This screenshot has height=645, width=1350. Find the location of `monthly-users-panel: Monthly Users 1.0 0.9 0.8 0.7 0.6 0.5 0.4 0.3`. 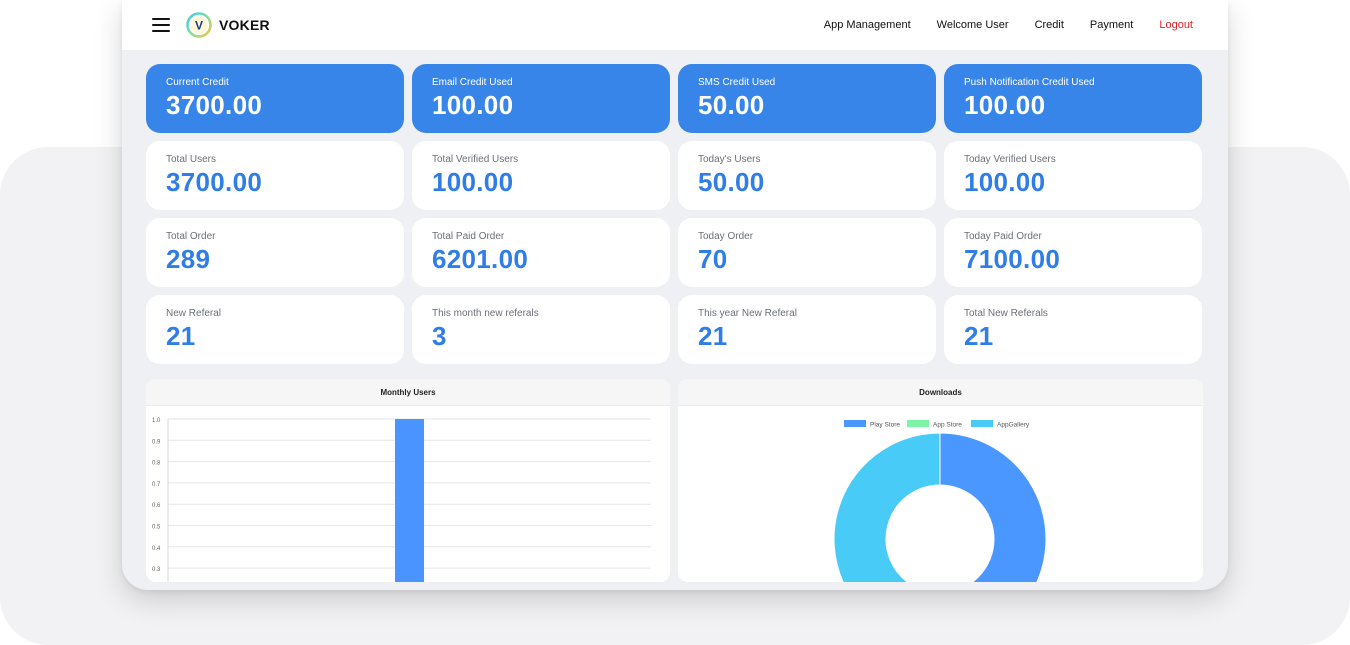

monthly-users-panel: Monthly Users 1.0 0.9 0.8 0.7 0.6 0.5 0.4 0.3 is located at coordinates (408, 480).